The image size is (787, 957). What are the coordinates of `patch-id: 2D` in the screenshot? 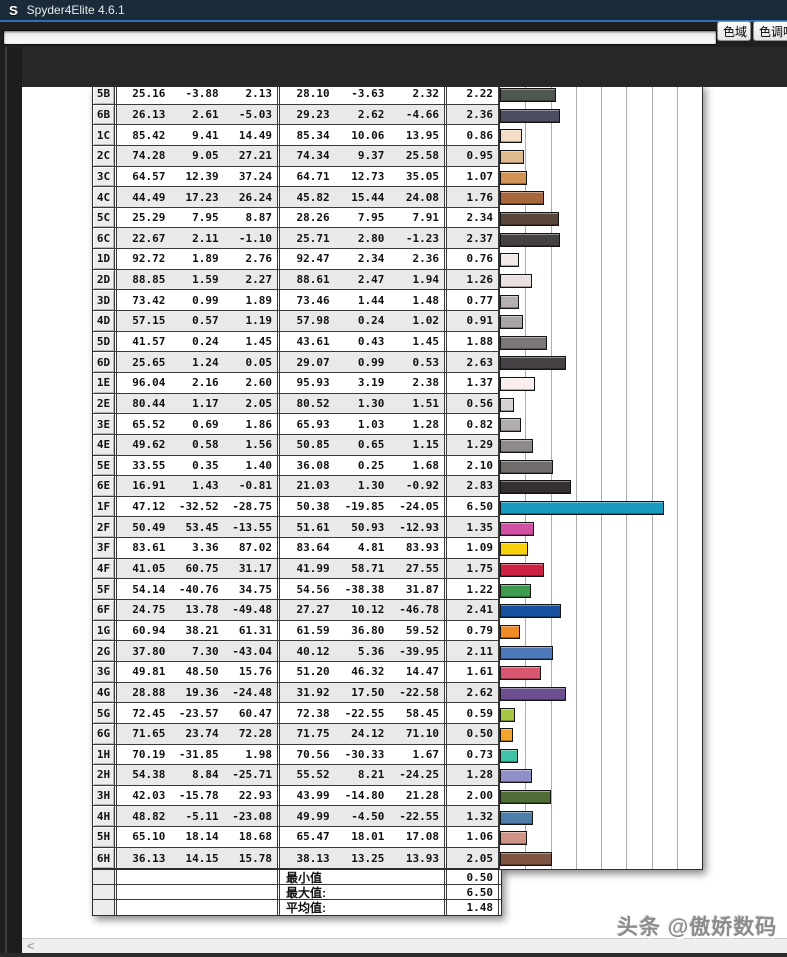 It's located at (104, 279).